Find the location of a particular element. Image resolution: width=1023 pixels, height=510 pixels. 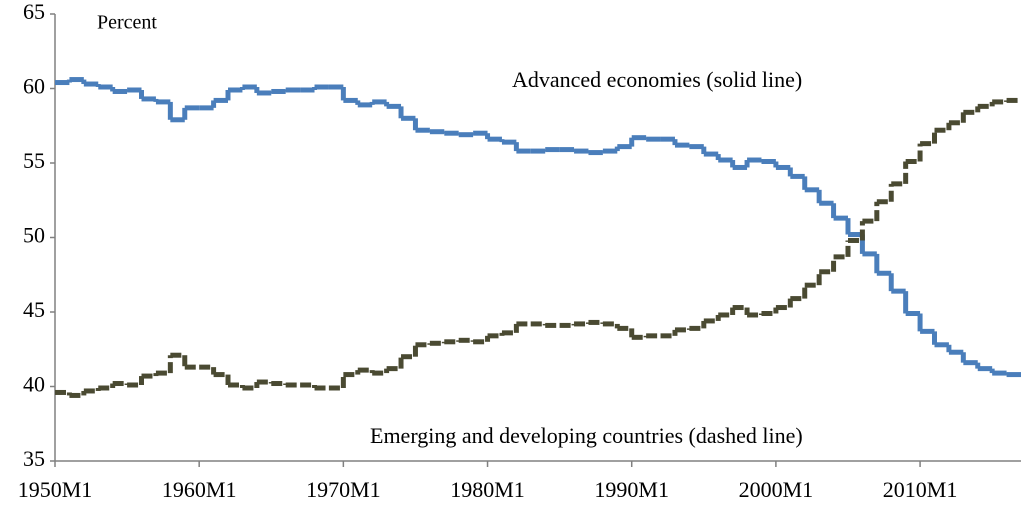

series-label: Advanced economies (solid line) is located at coordinates (657, 79).